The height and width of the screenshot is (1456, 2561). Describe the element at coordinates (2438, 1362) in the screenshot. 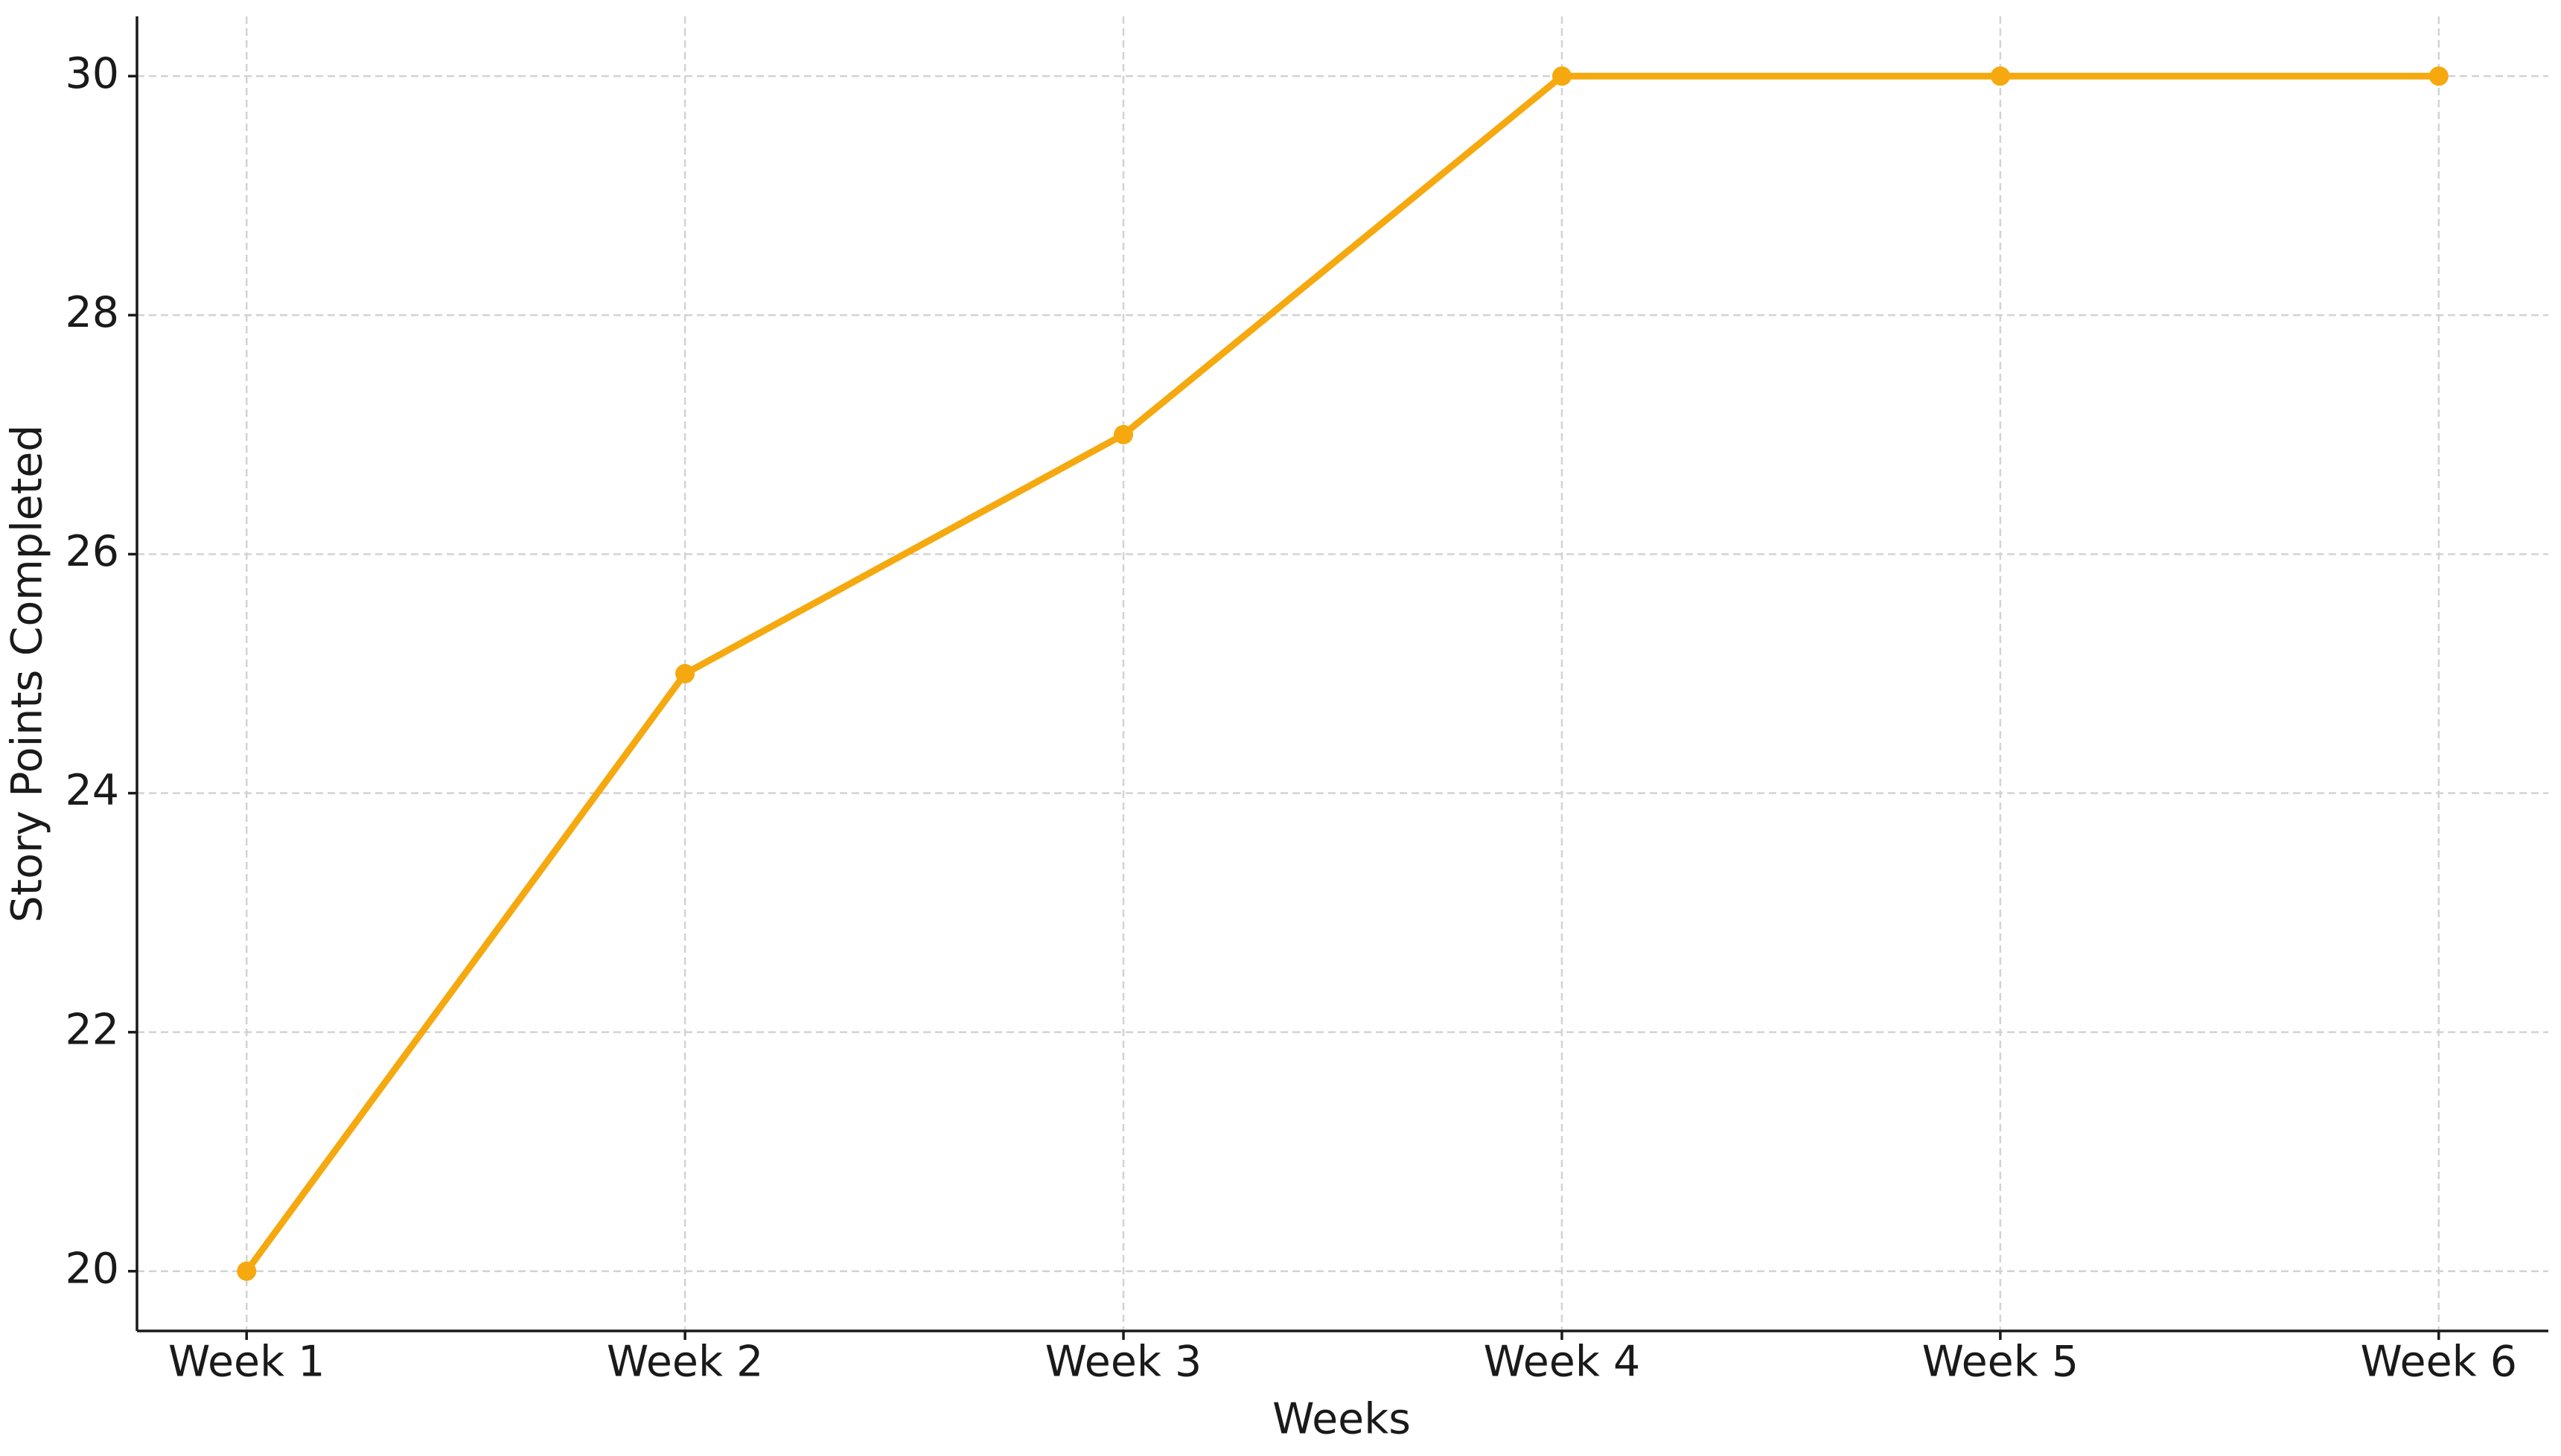

I see `x-tick-label: Week 6` at that location.